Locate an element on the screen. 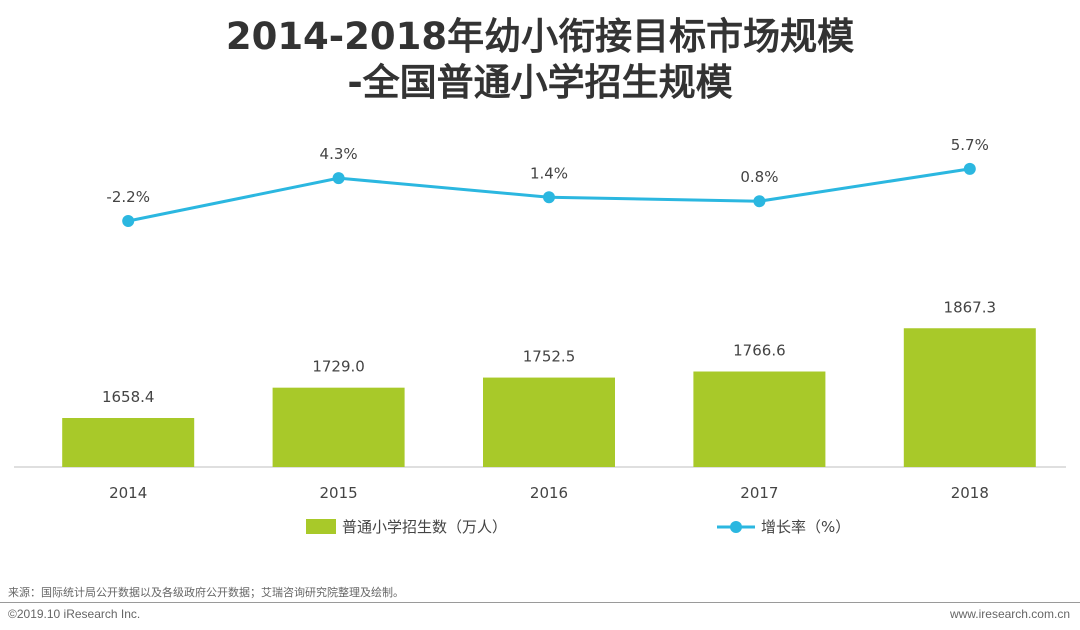 The height and width of the screenshot is (630, 1080). bar-2015 is located at coordinates (338, 427).